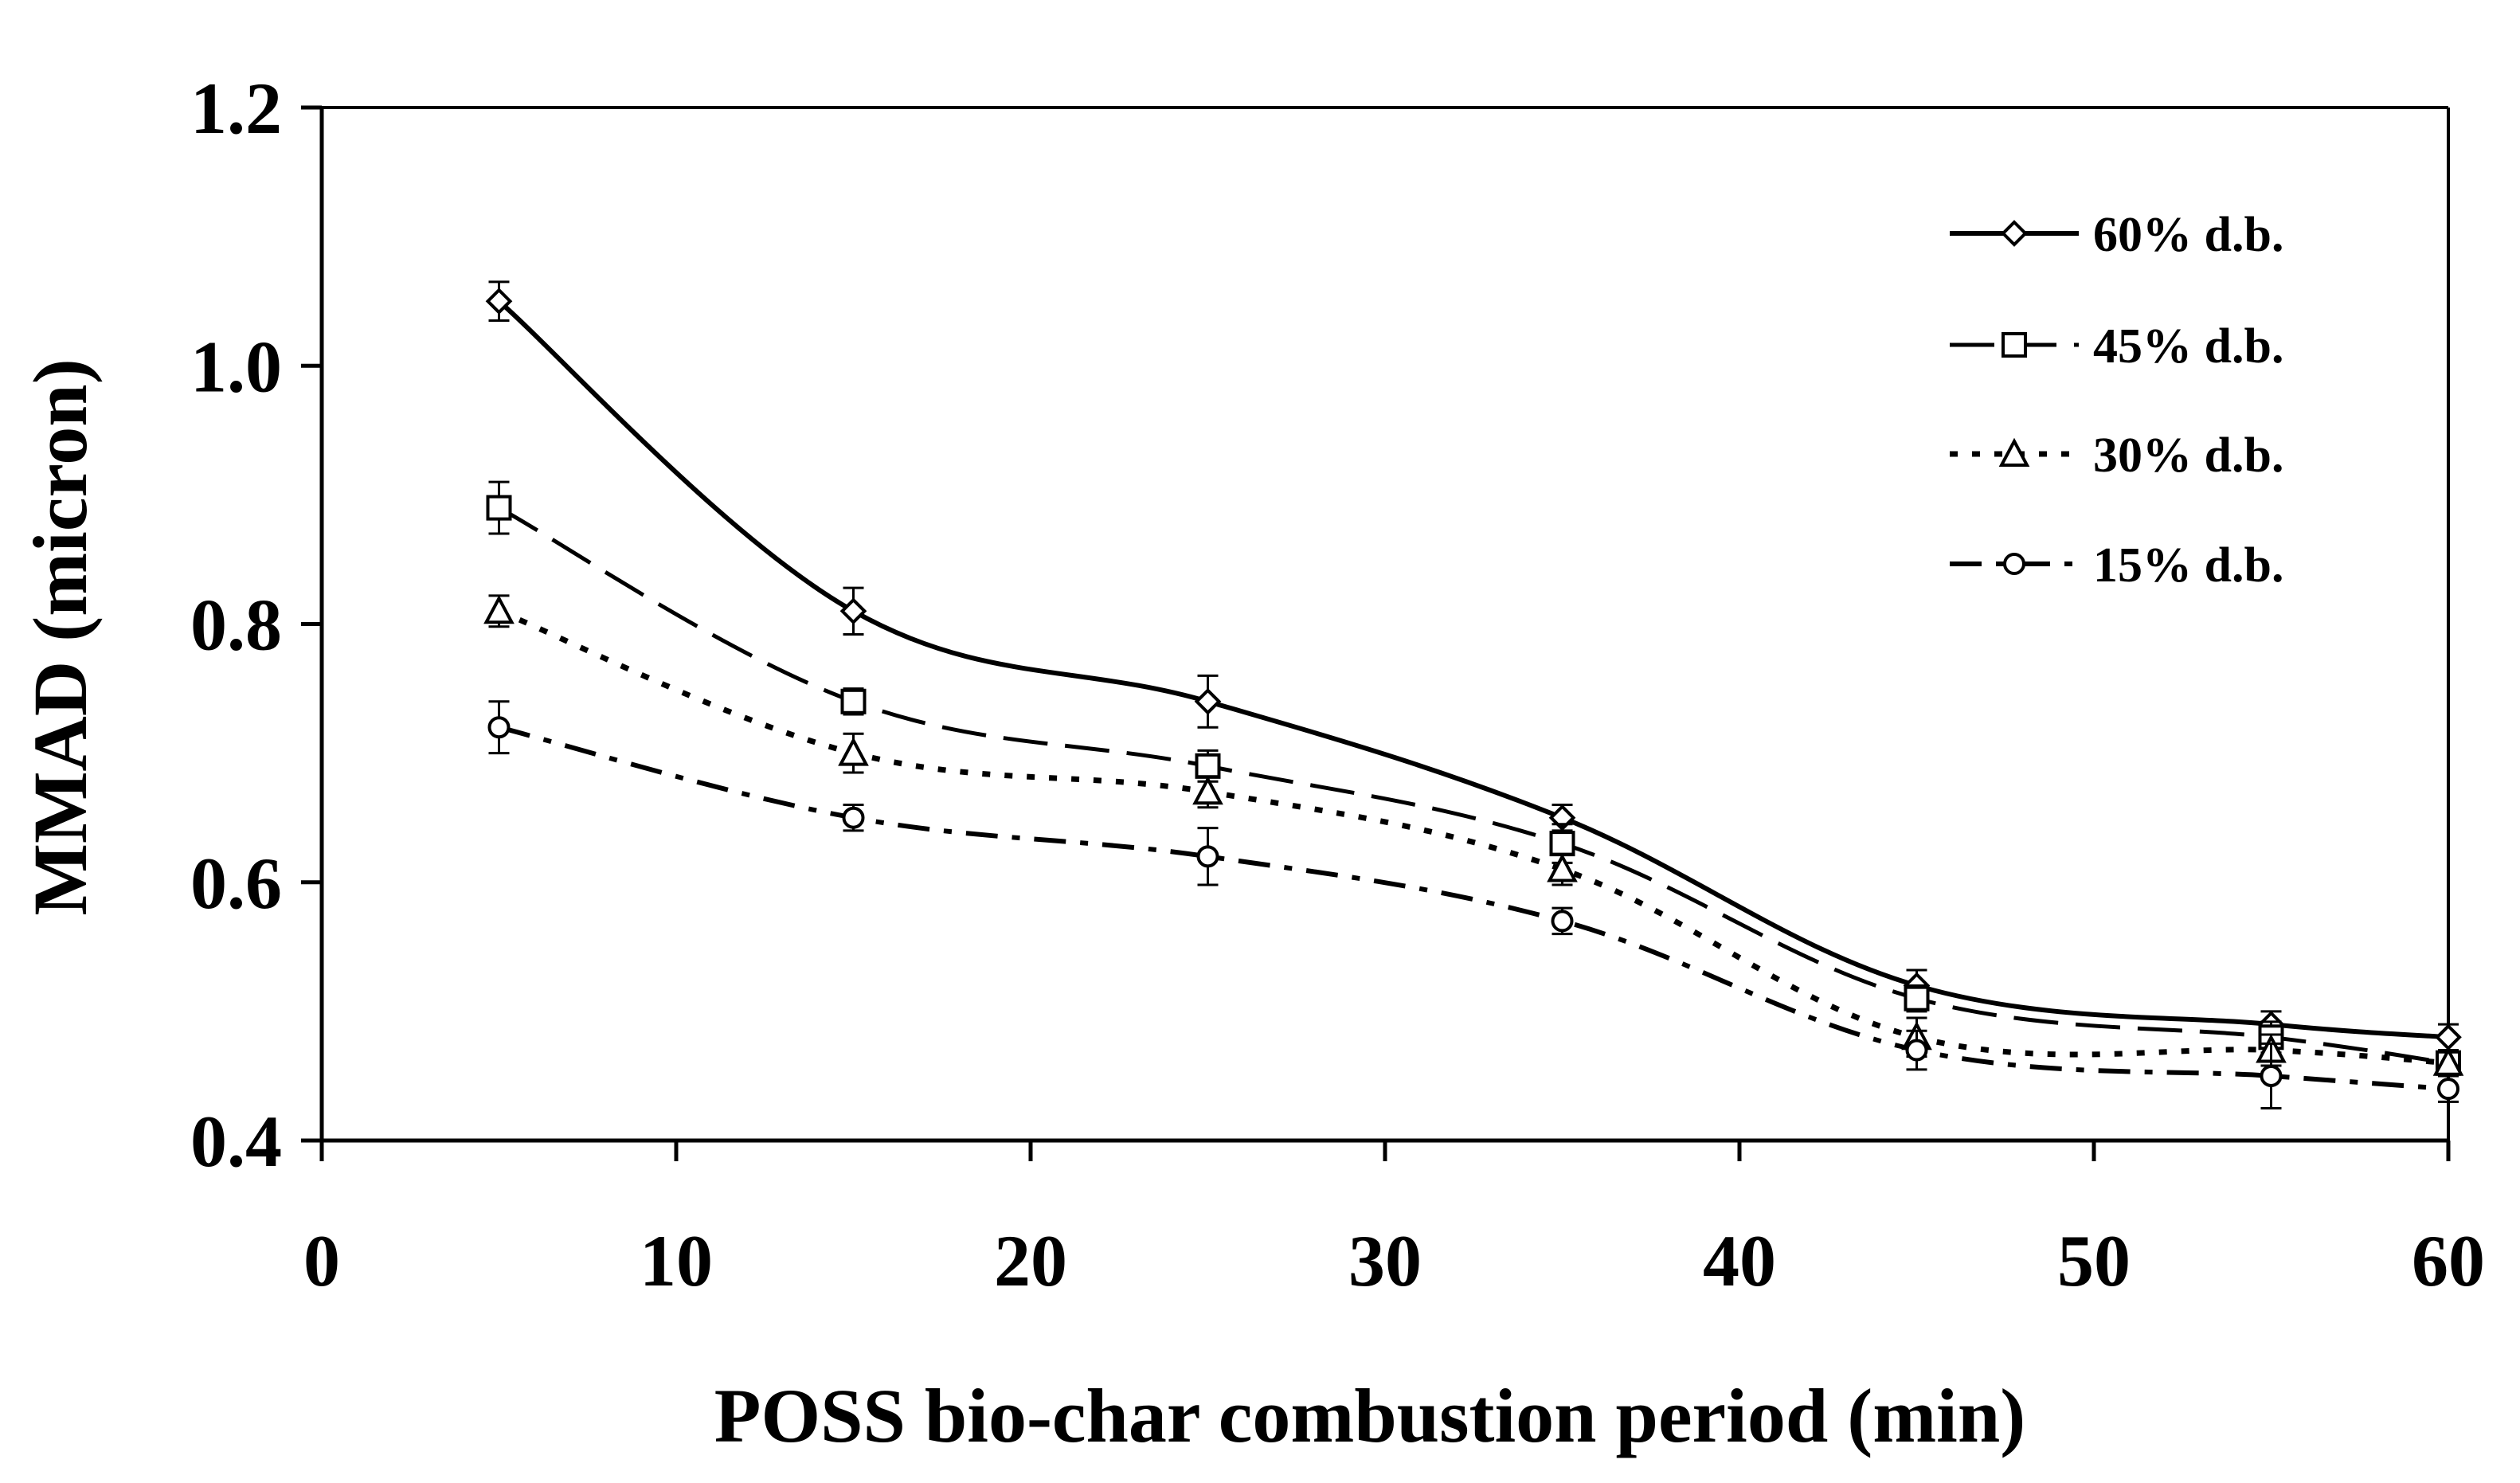 Image resolution: width=2520 pixels, height=1483 pixels. What do you see at coordinates (236, 366) in the screenshot?
I see `y-tick-label: 1.0` at bounding box center [236, 366].